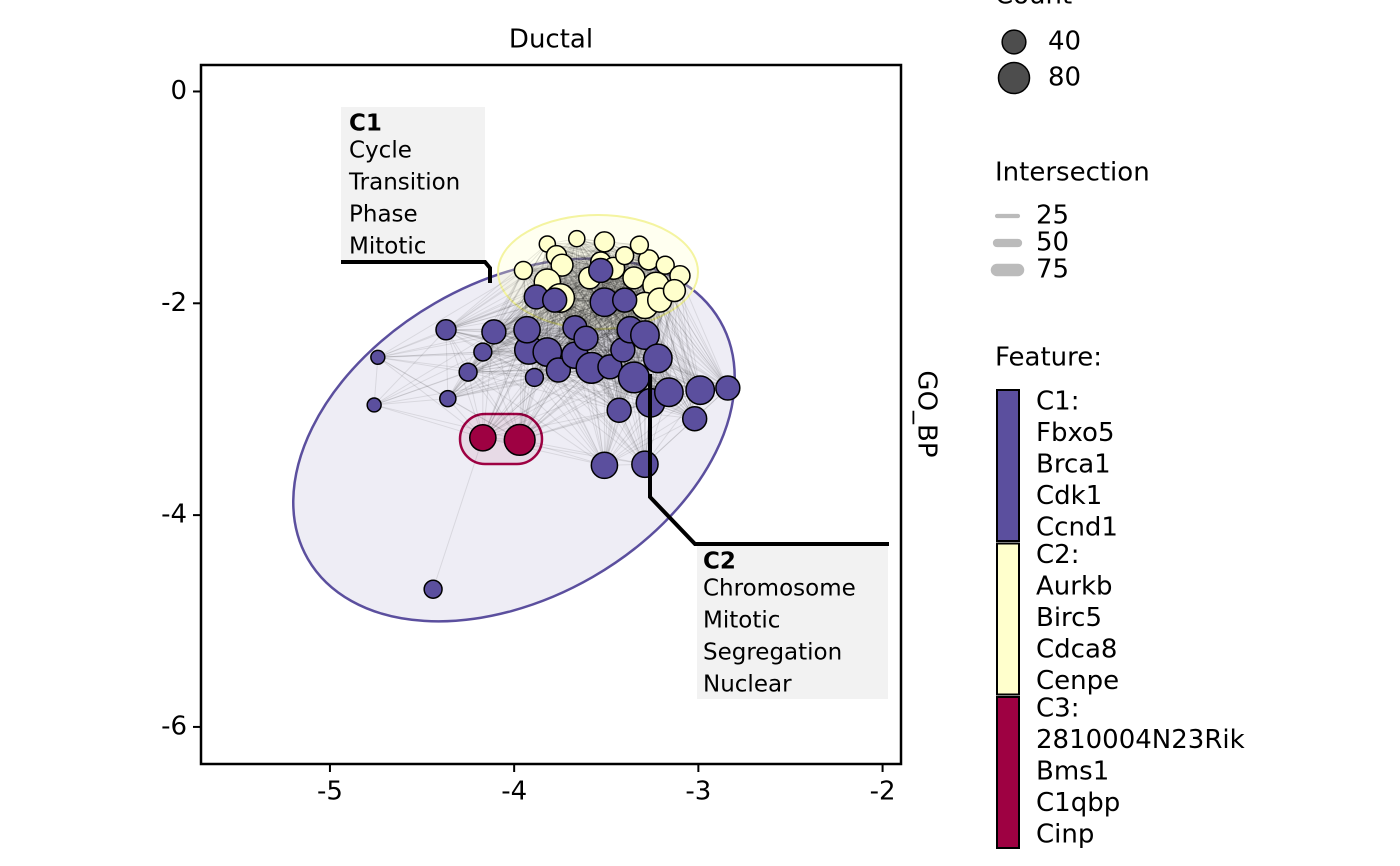 This screenshot has width=1400, height=866. I want to click on legend-label: 75, so click(1052, 270).